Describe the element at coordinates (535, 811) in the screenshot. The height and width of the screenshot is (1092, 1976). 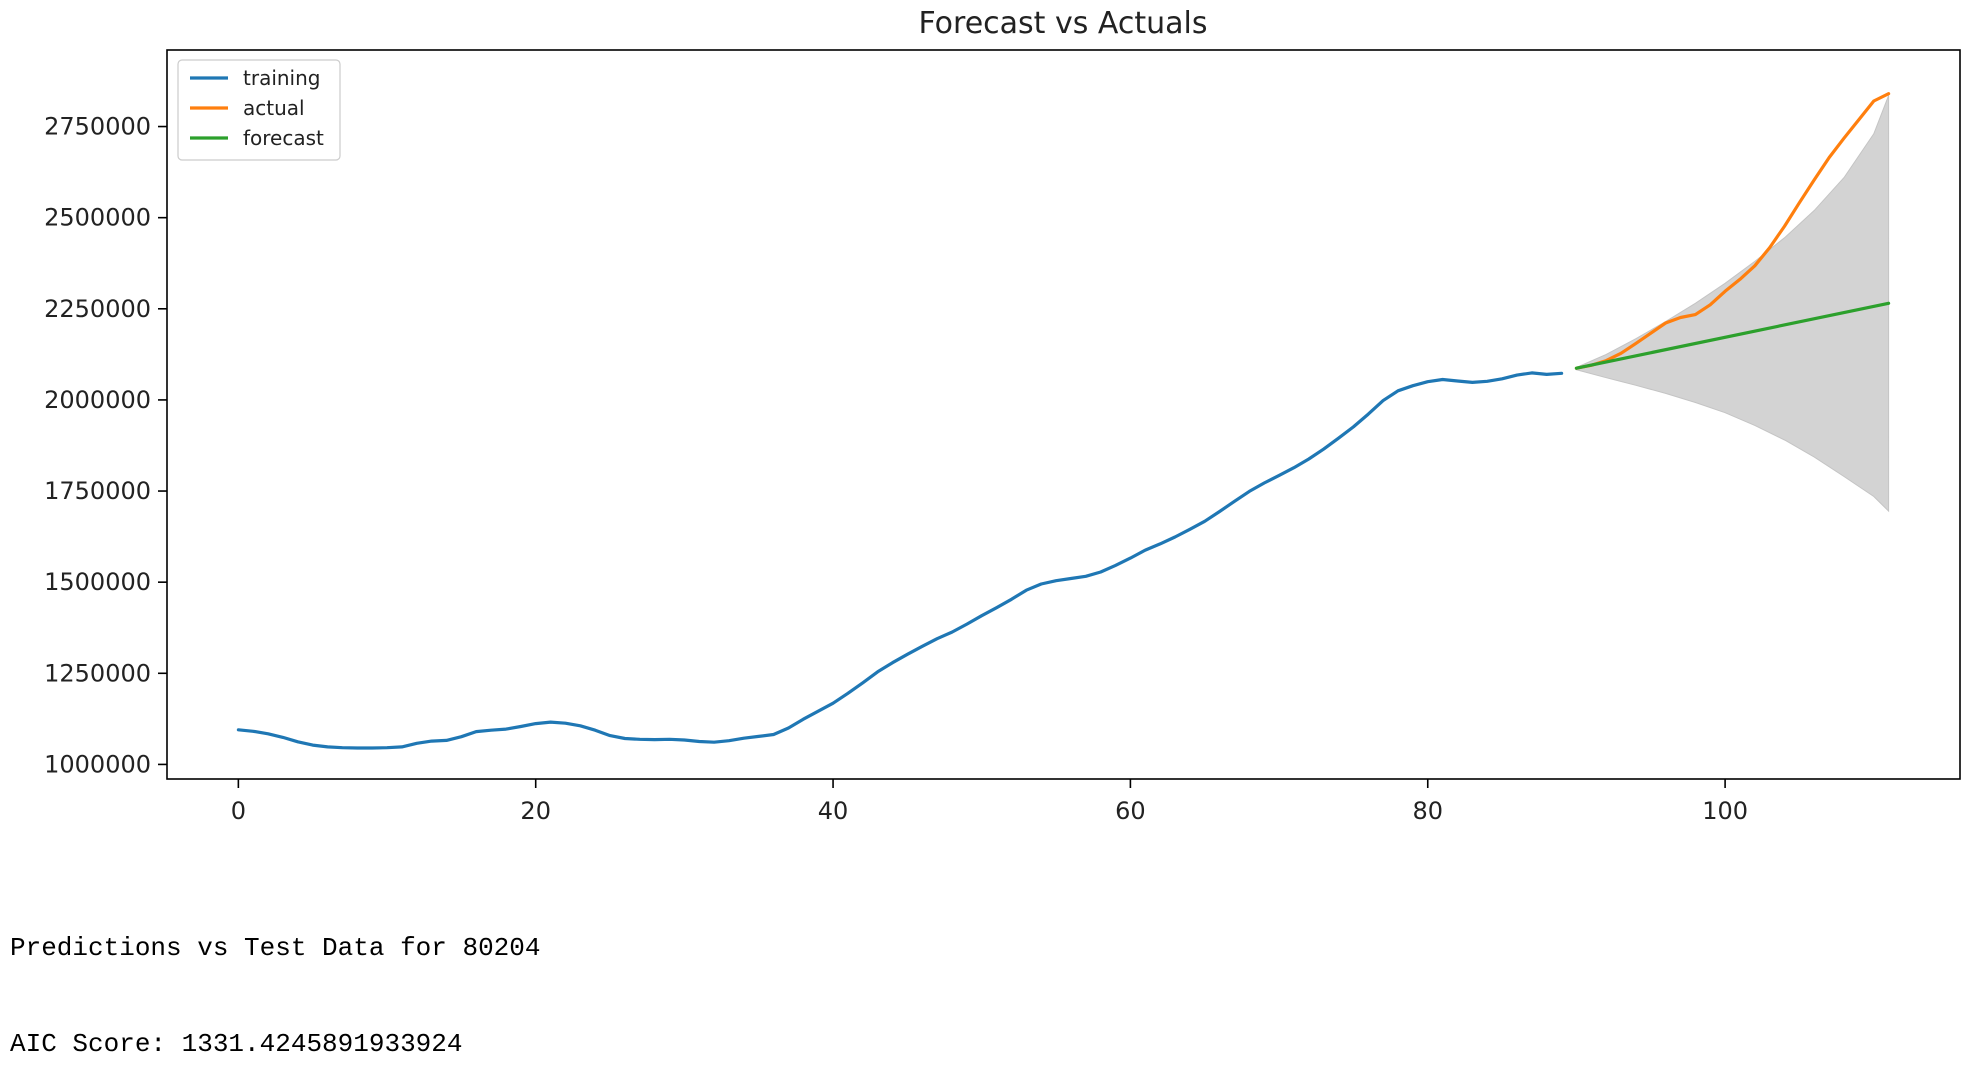
I see `x-tick-label: 20` at that location.